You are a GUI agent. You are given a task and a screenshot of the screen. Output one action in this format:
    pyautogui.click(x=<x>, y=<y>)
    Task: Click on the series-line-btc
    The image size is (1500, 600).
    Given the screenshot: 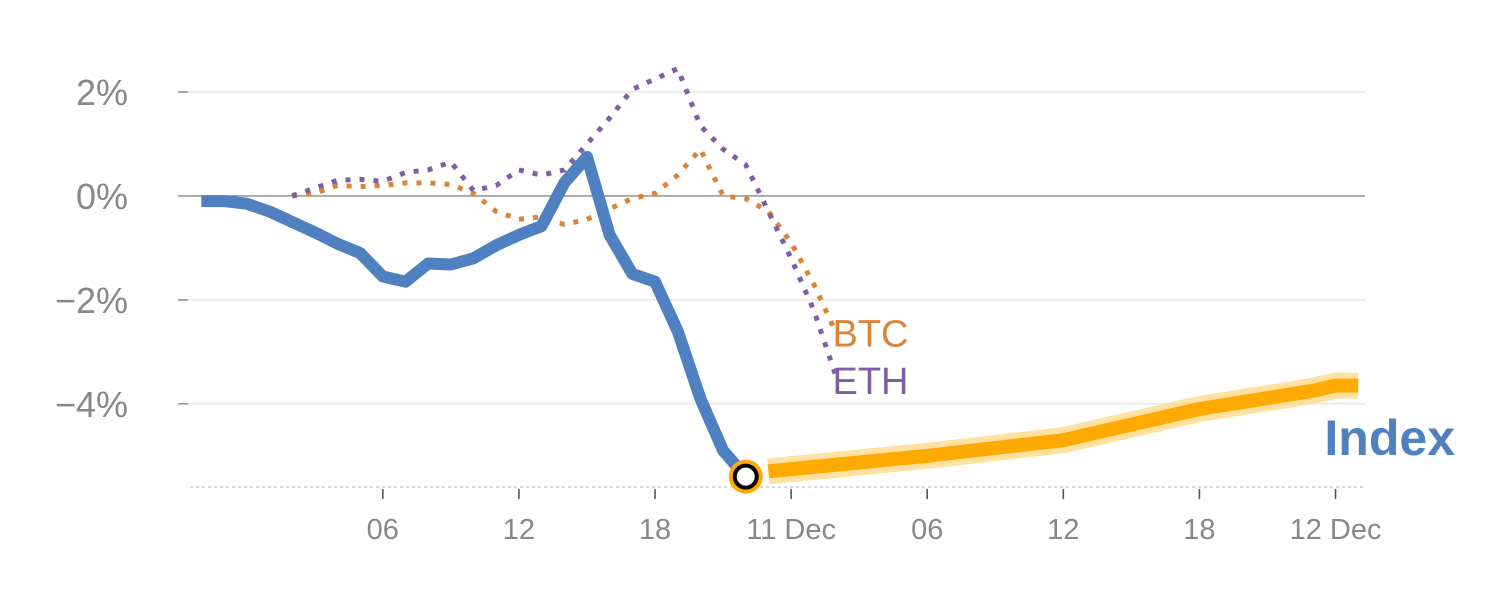 What is the action you would take?
    pyautogui.click(x=565, y=240)
    